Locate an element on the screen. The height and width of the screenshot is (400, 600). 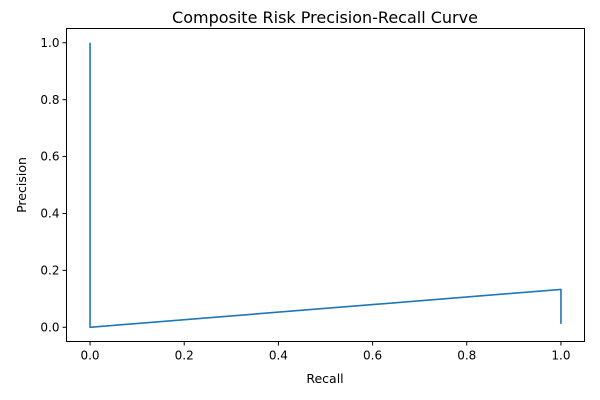
y-axis-label: Precision is located at coordinates (21, 185).